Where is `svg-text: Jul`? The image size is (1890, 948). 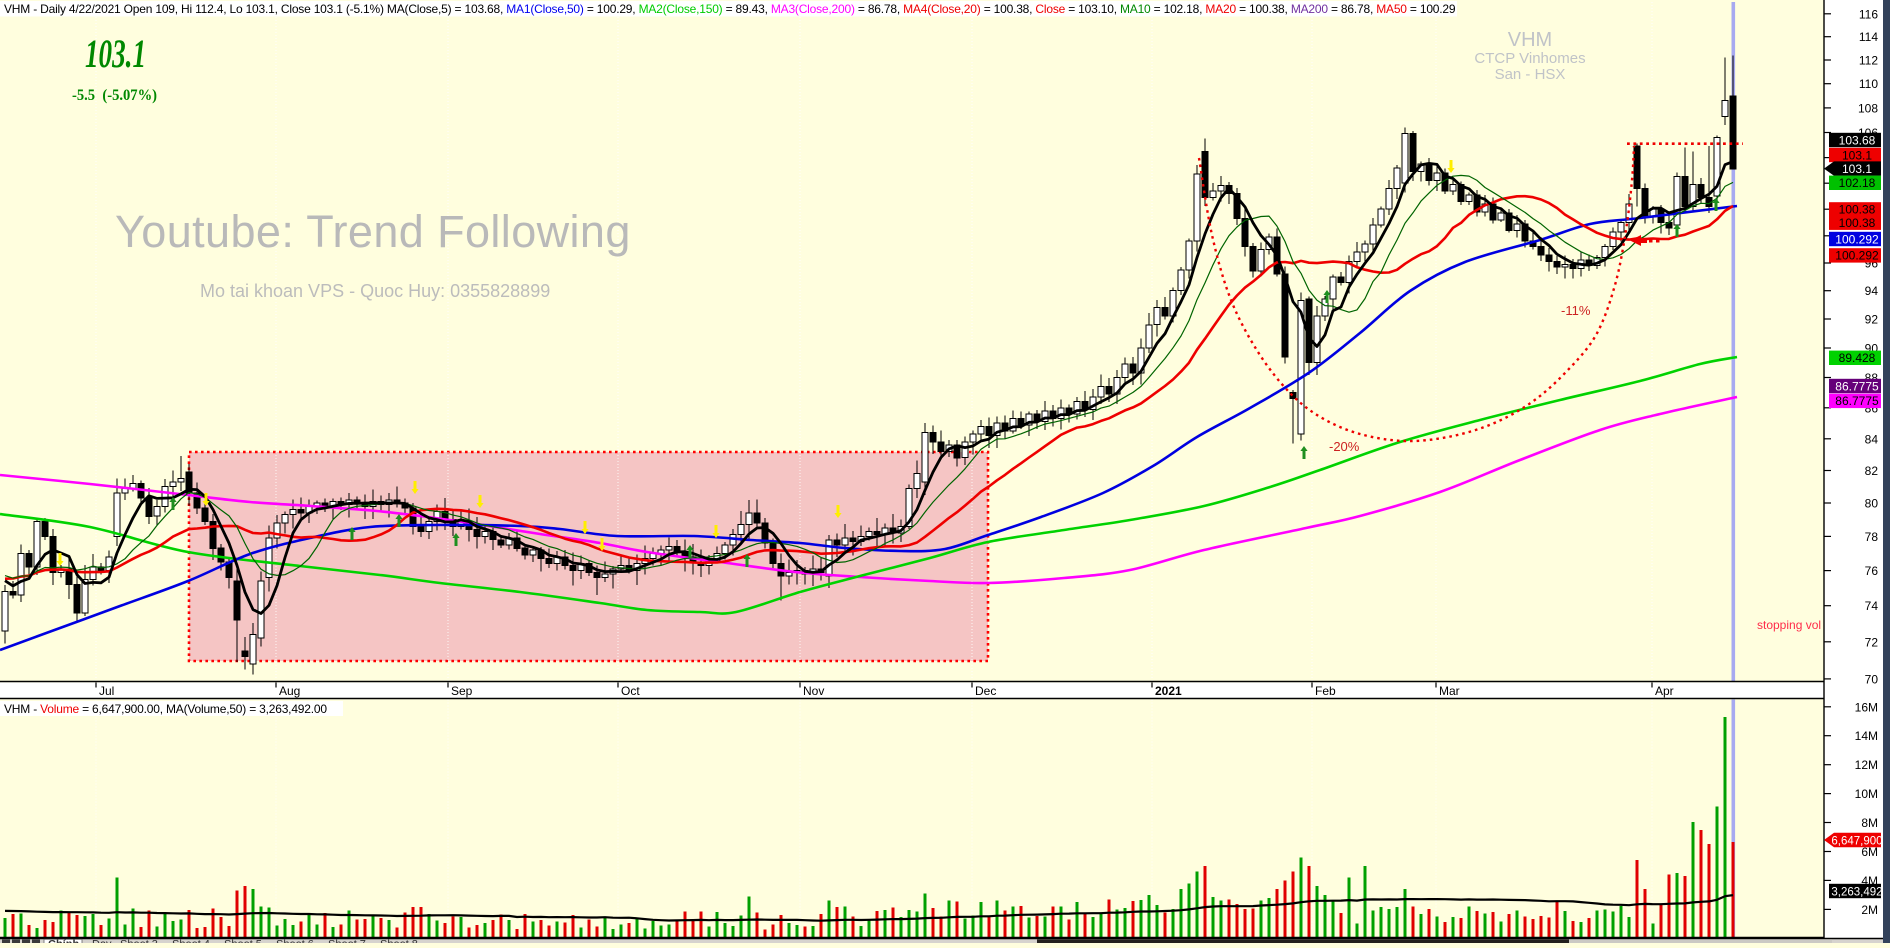
svg-text: Jul is located at coordinates (106, 691).